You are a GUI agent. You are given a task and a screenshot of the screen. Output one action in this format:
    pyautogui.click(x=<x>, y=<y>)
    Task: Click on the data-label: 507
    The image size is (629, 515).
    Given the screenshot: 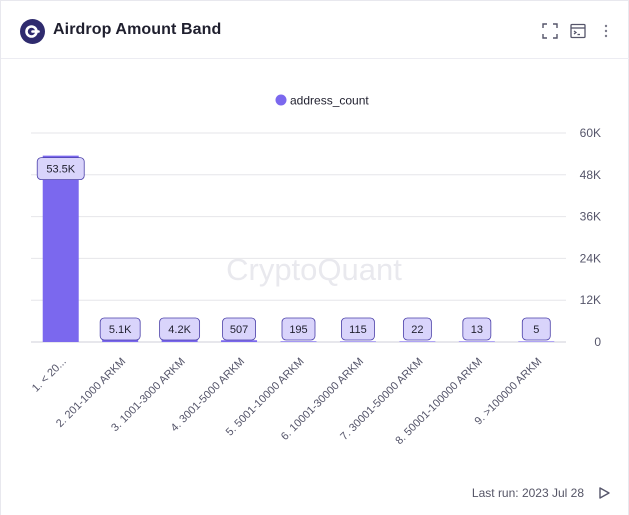 What is the action you would take?
    pyautogui.click(x=239, y=329)
    